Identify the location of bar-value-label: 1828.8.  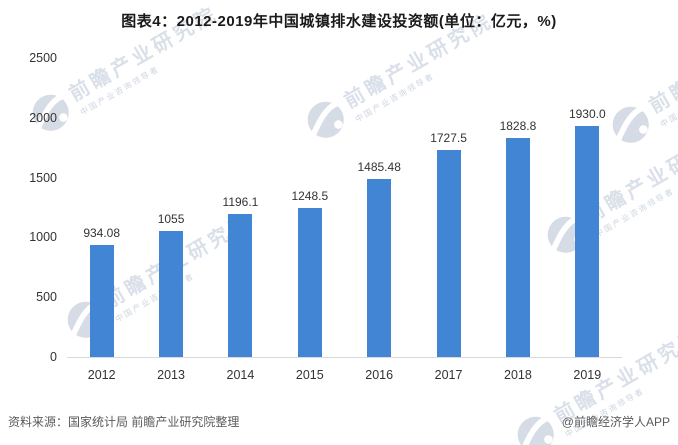
(518, 126).